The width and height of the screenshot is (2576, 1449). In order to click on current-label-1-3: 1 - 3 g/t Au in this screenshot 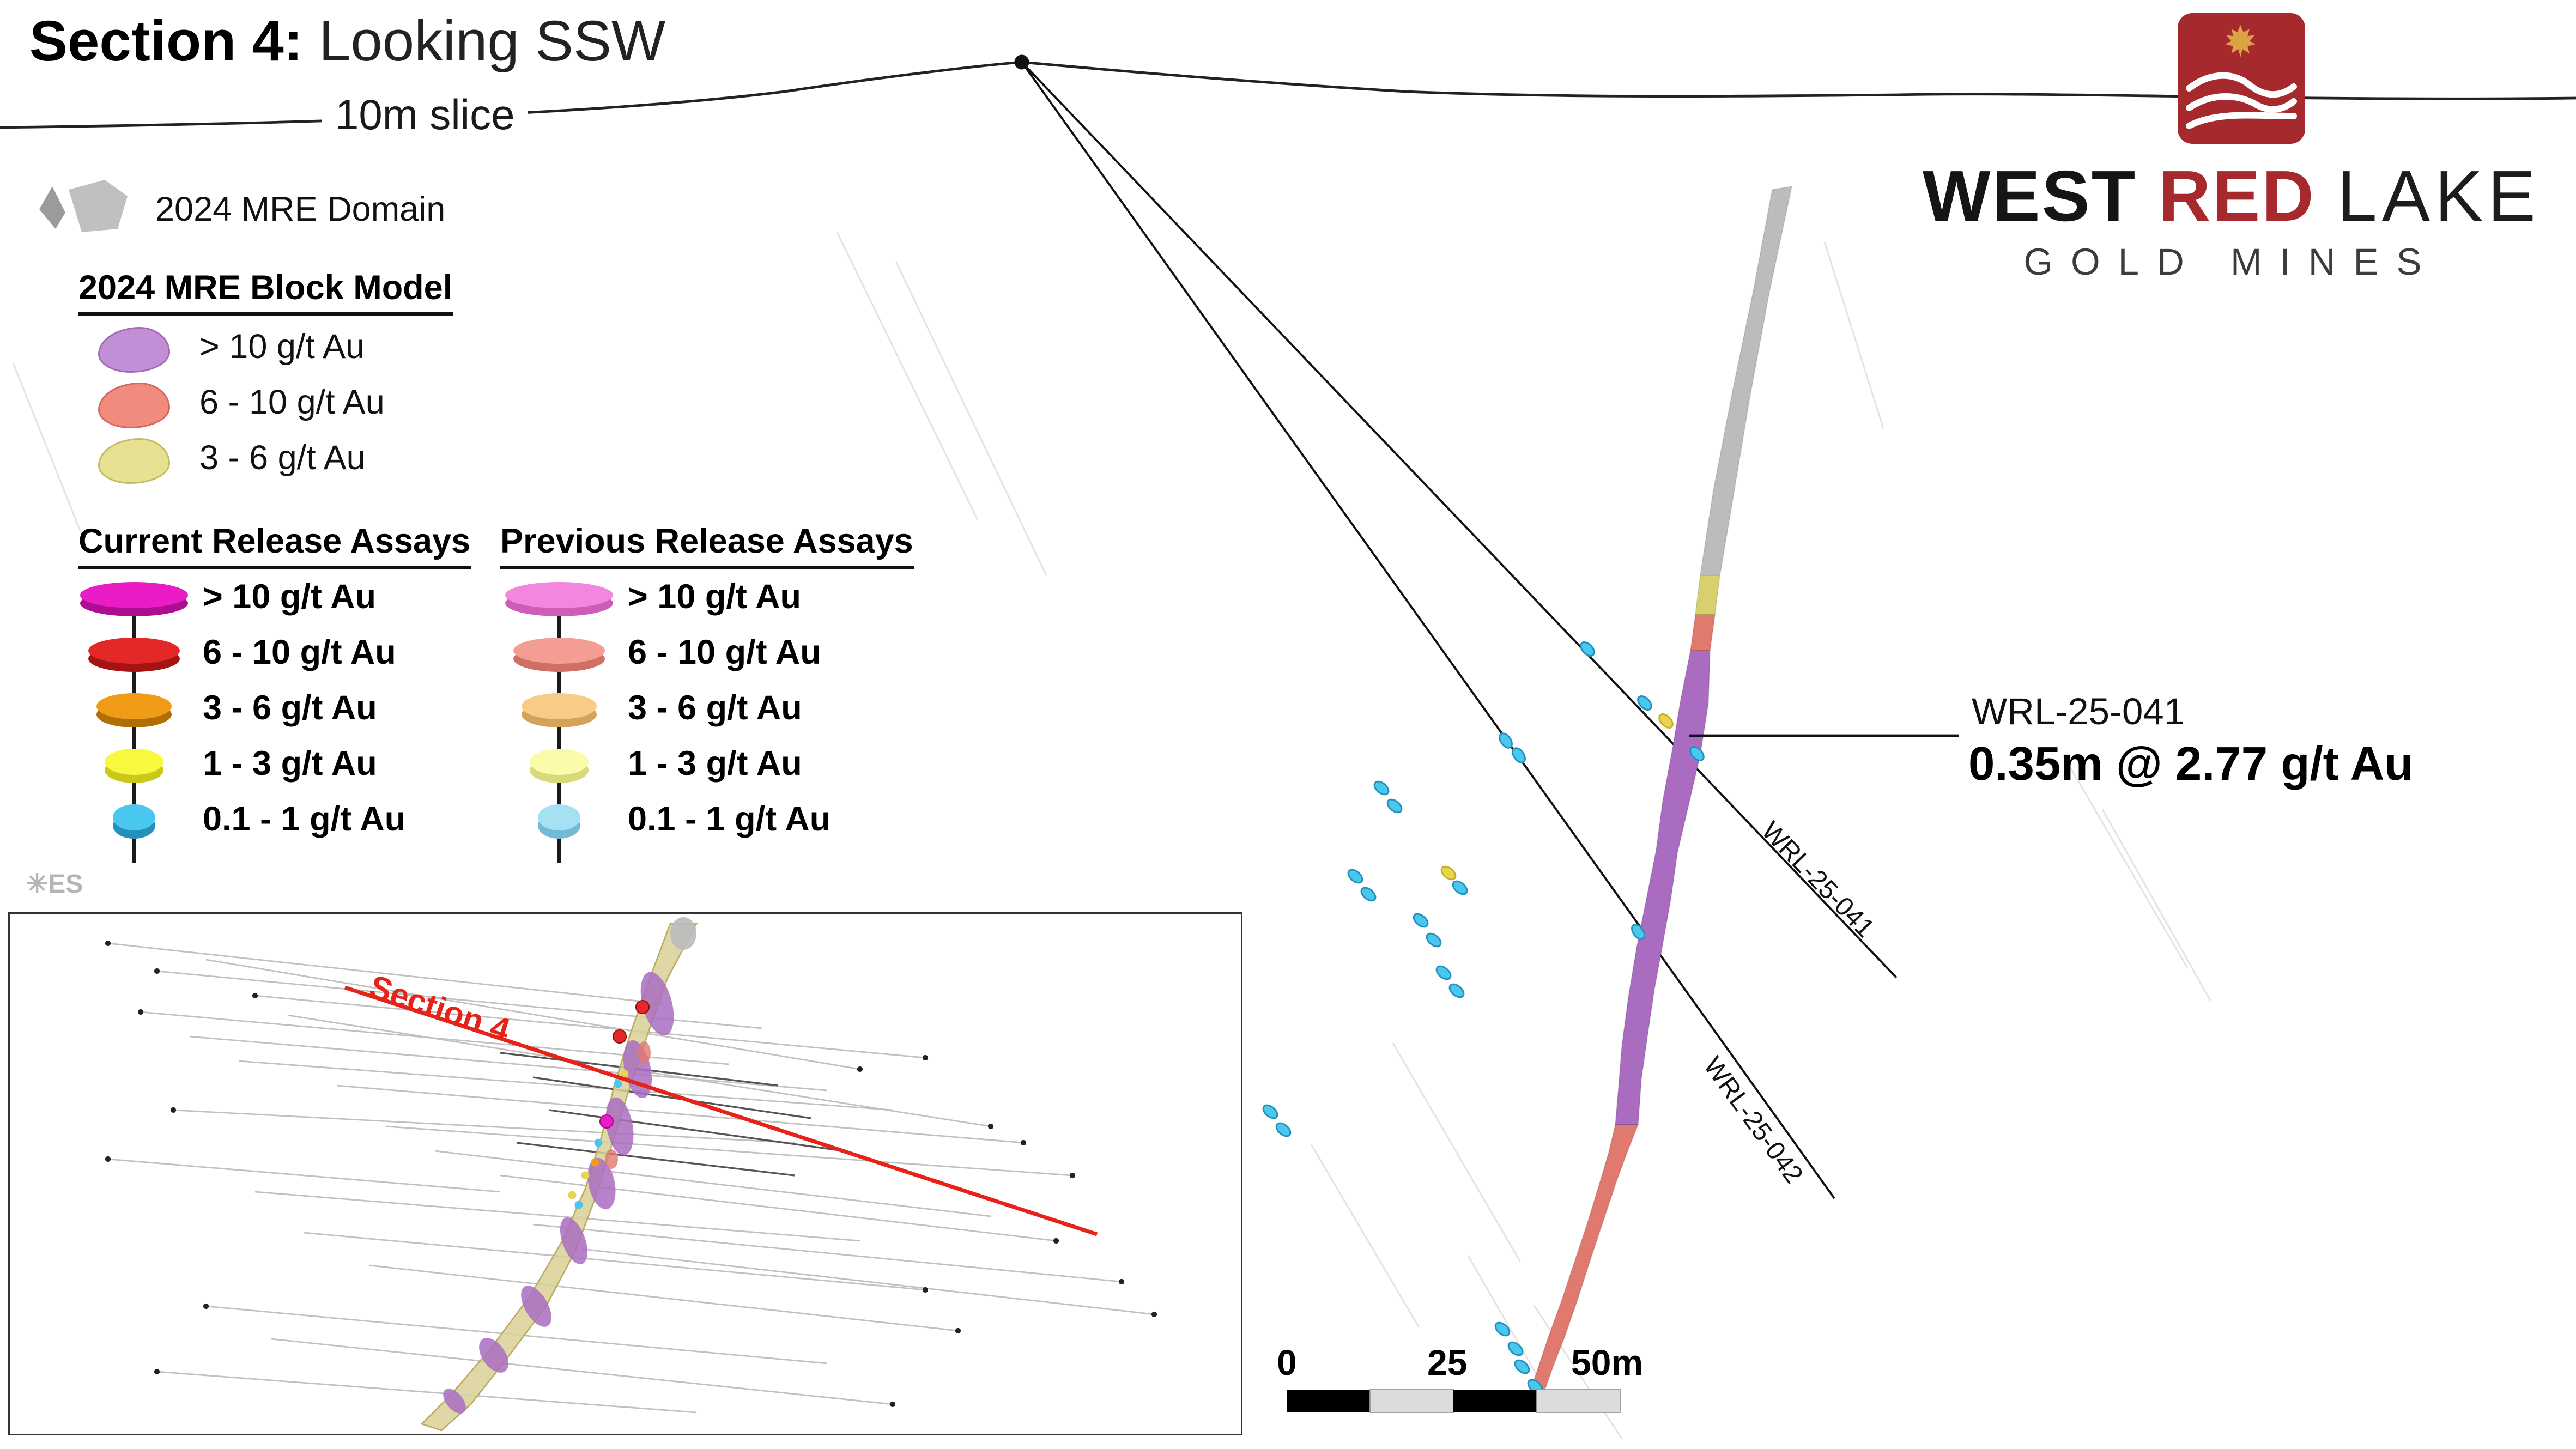, I will do `click(290, 764)`.